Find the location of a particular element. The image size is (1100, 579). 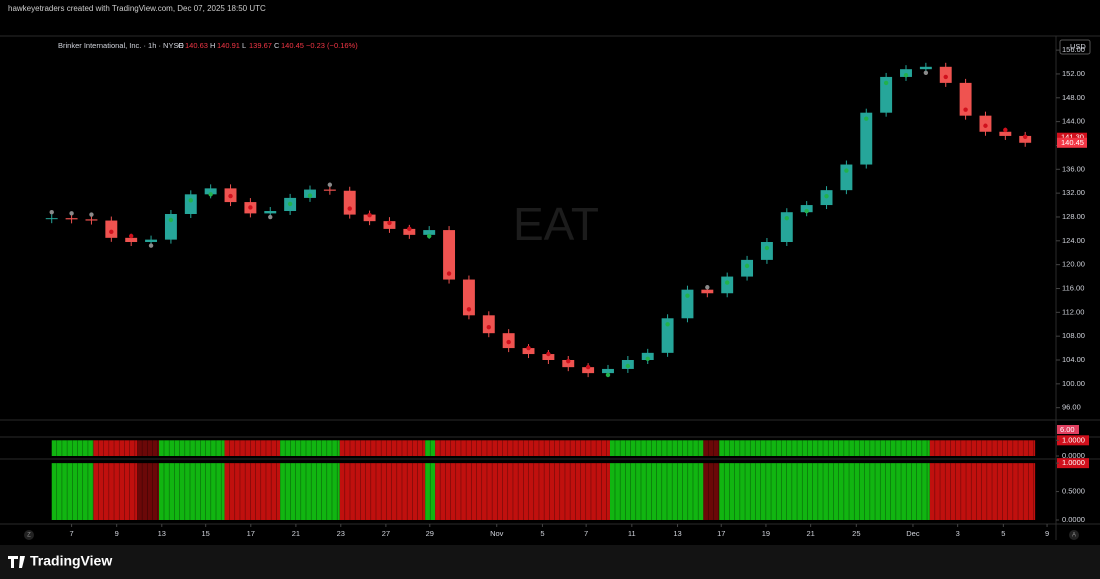

ohlc-key: O is located at coordinates (181, 45).